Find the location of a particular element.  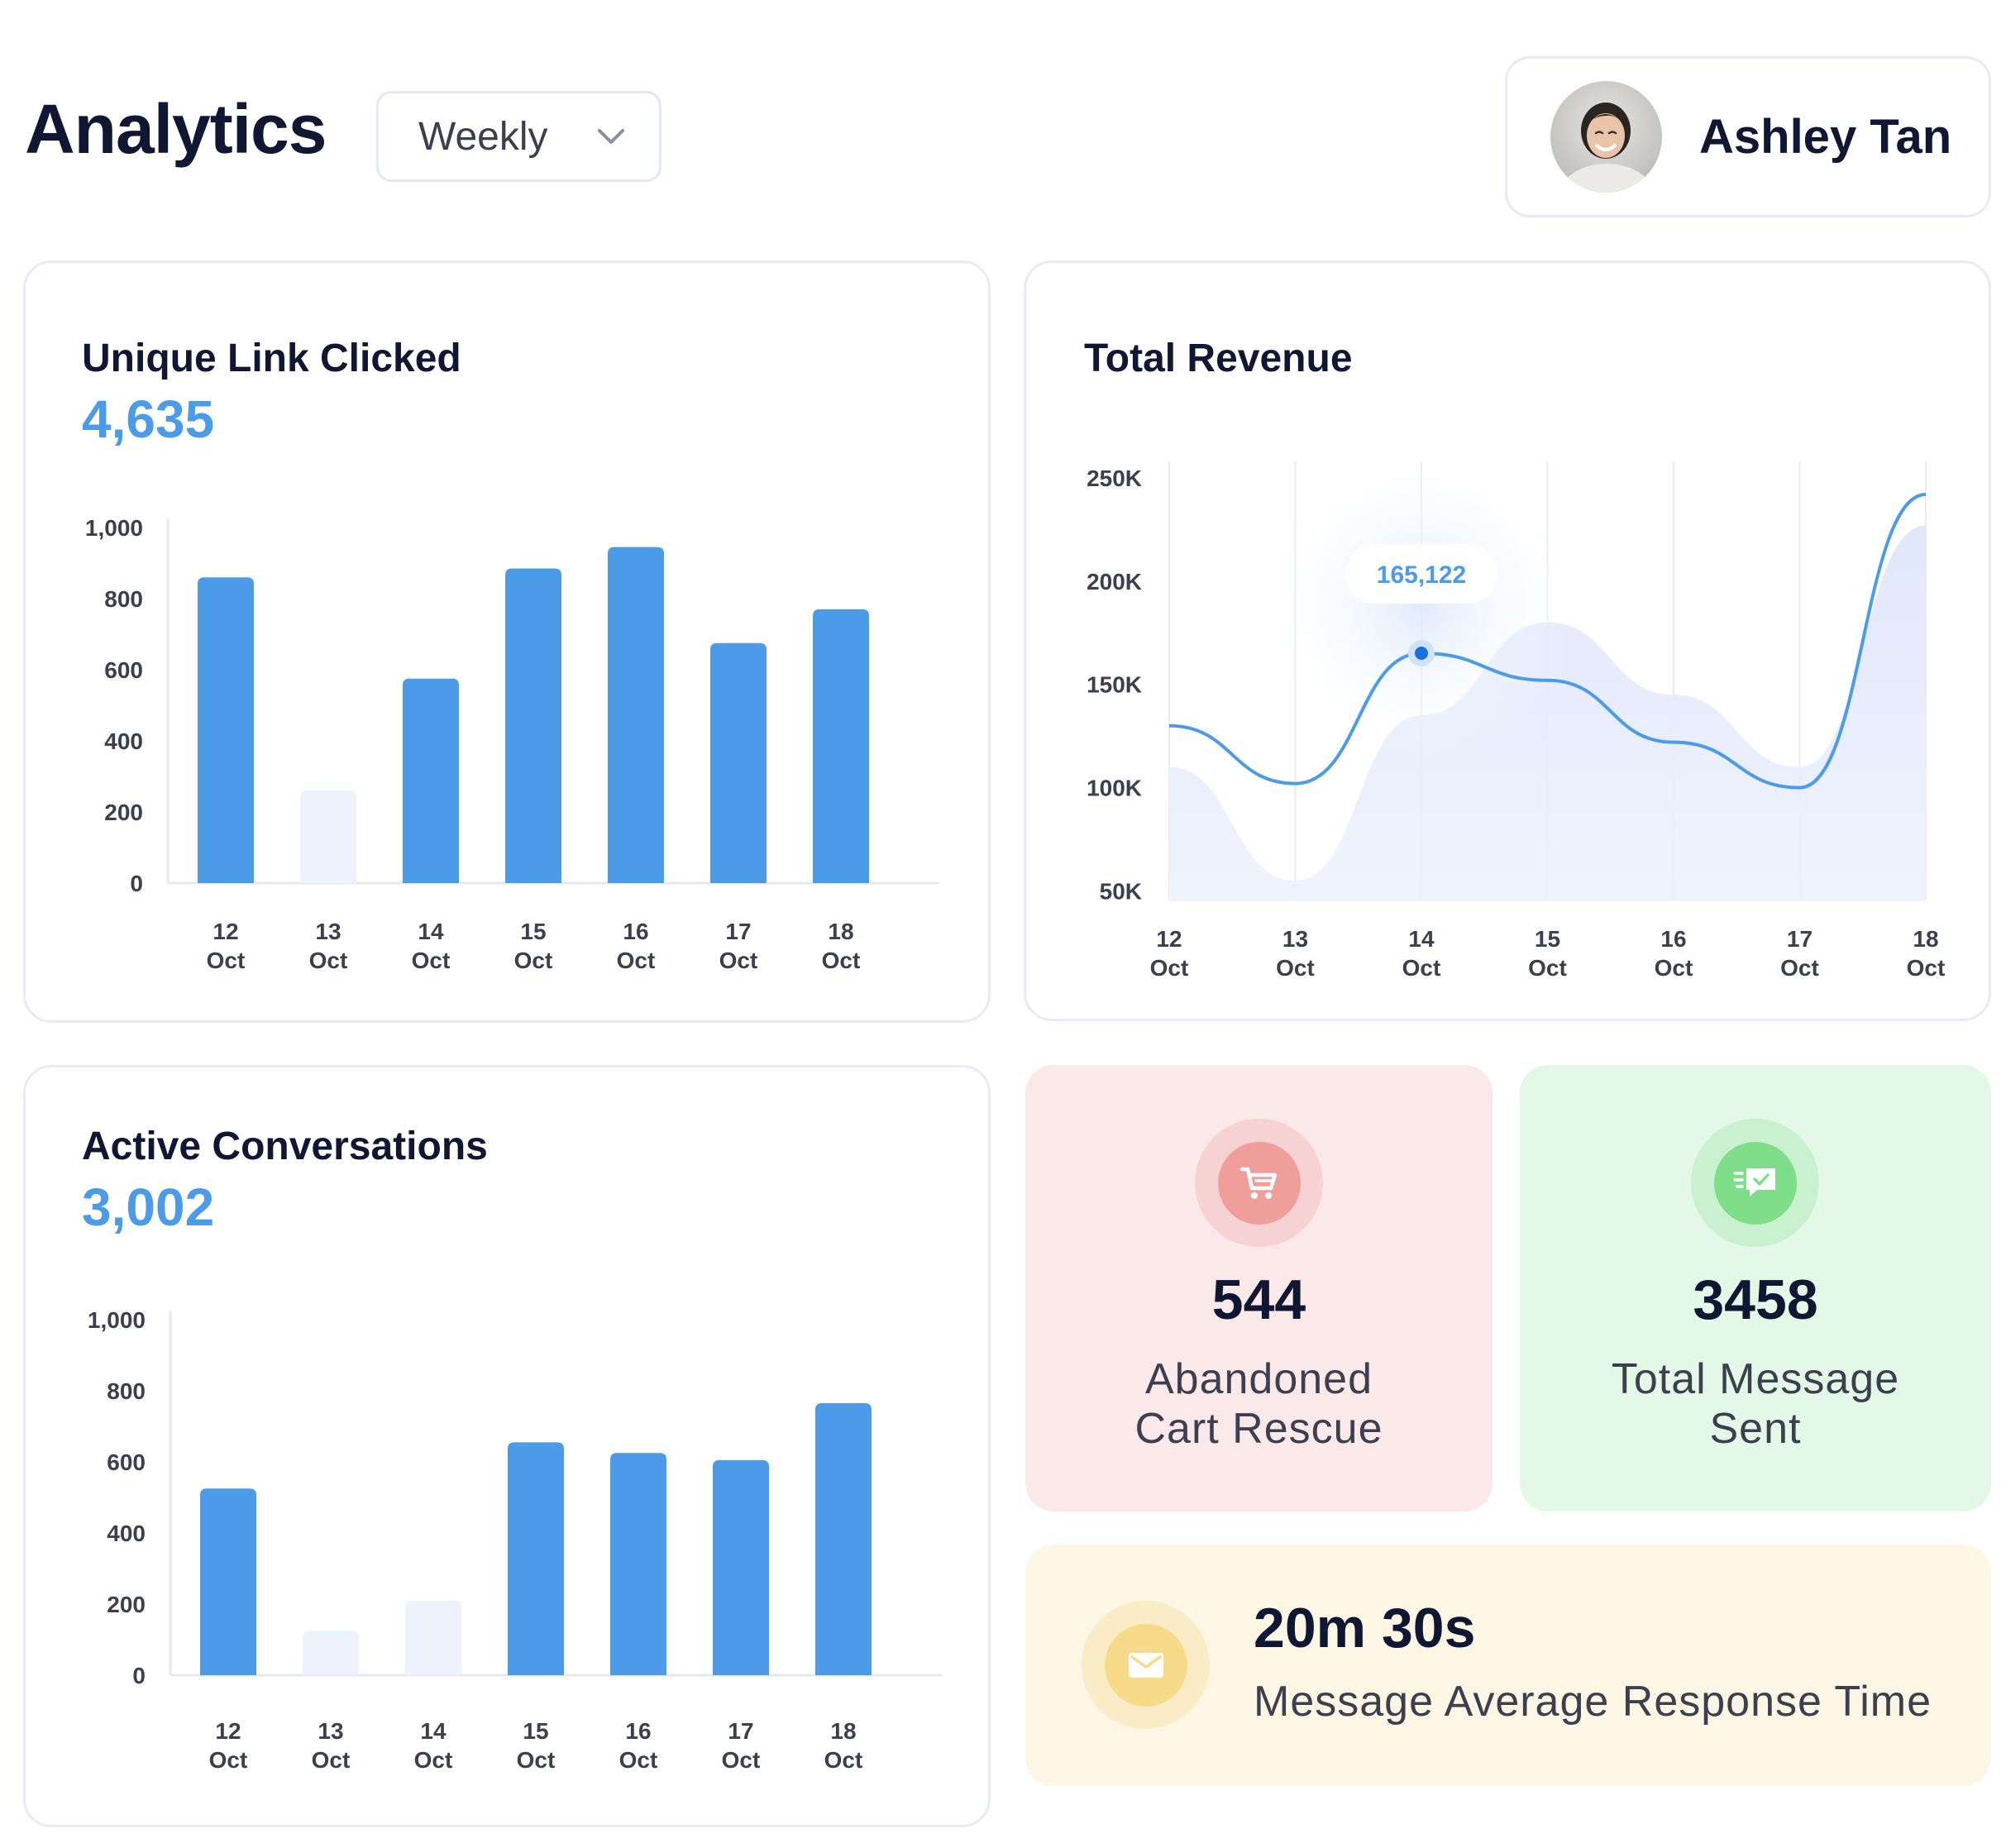

page-title: Analytics is located at coordinates (176, 129).